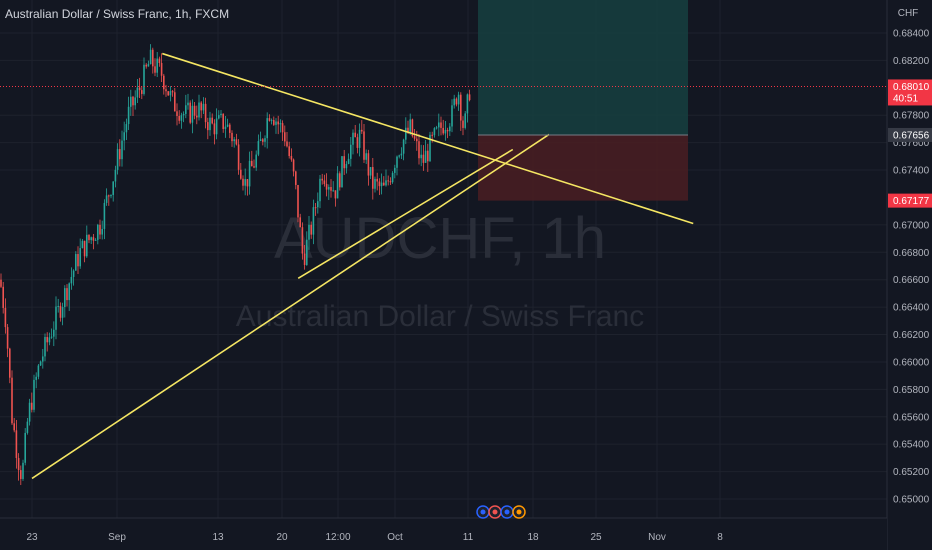 The image size is (932, 550). What do you see at coordinates (911, 472) in the screenshot?
I see `y-tick-label: 0.65200` at bounding box center [911, 472].